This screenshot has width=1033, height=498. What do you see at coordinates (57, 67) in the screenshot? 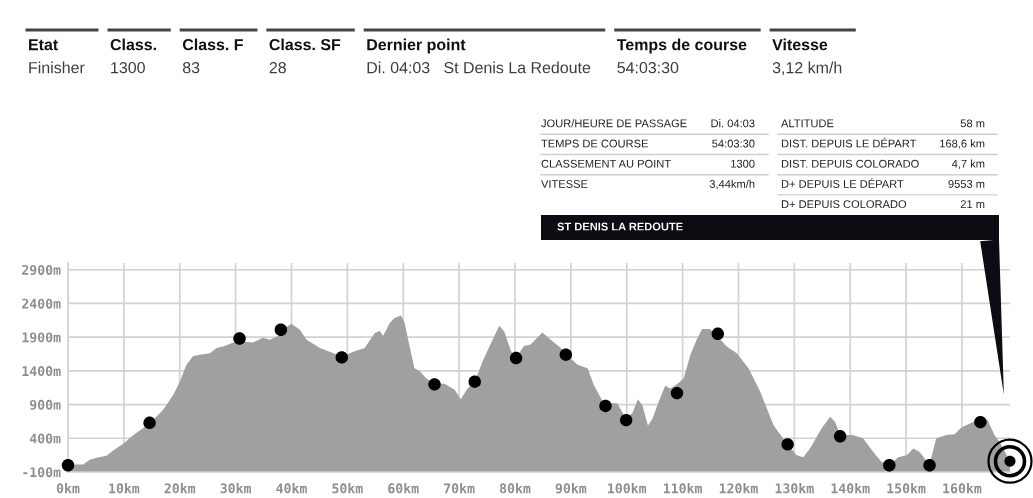
I see `text: Finisher` at bounding box center [57, 67].